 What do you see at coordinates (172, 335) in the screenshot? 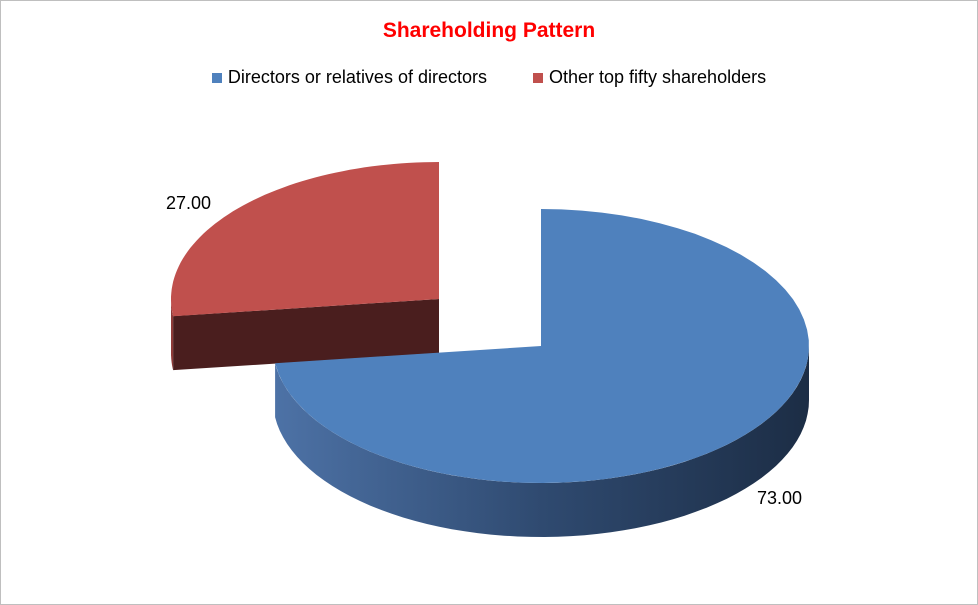
I see `slice-other-side` at bounding box center [172, 335].